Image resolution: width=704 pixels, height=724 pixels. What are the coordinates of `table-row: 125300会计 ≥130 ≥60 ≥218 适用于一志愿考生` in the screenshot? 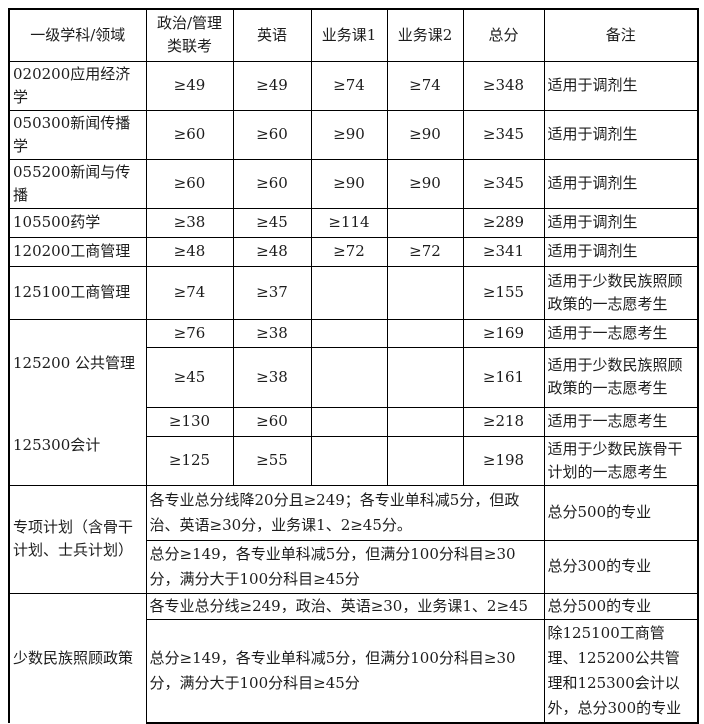 It's located at (353, 446).